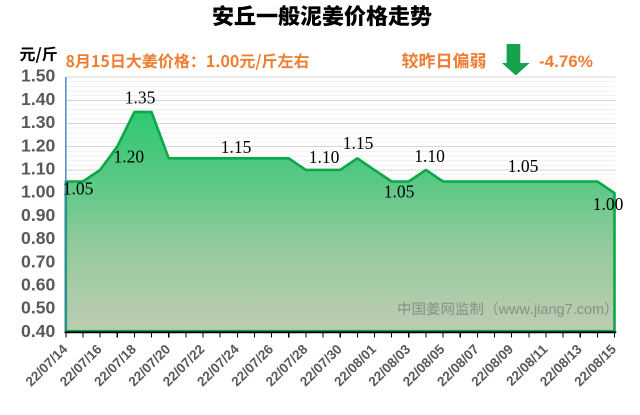 Image resolution: width=640 pixels, height=415 pixels. What do you see at coordinates (38, 215) in the screenshot?
I see `svg-text: 0.90` at bounding box center [38, 215].